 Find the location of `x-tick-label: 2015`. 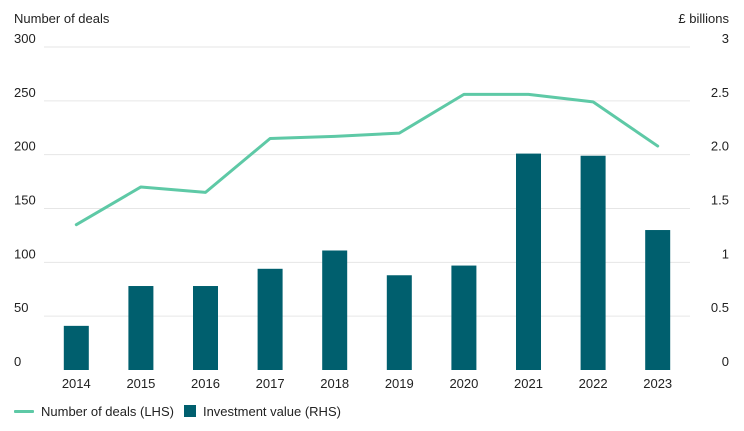

x-tick-label: 2015 is located at coordinates (140, 383).